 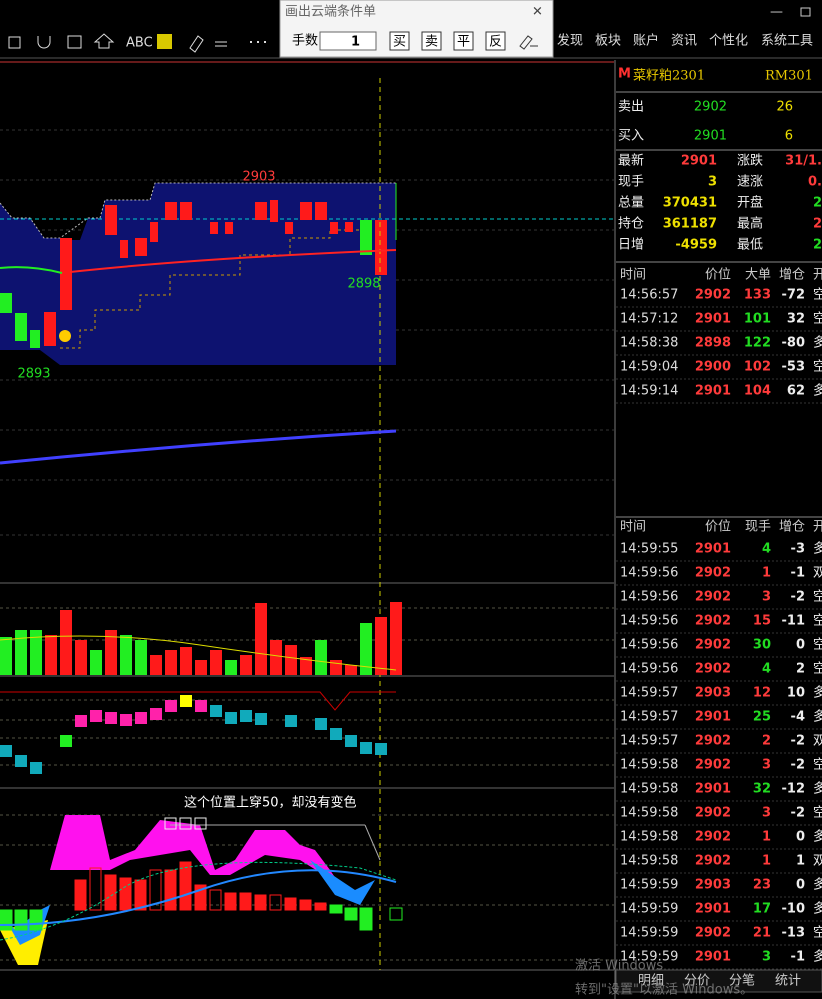 I want to click on qty-value: 1, so click(x=355, y=42).